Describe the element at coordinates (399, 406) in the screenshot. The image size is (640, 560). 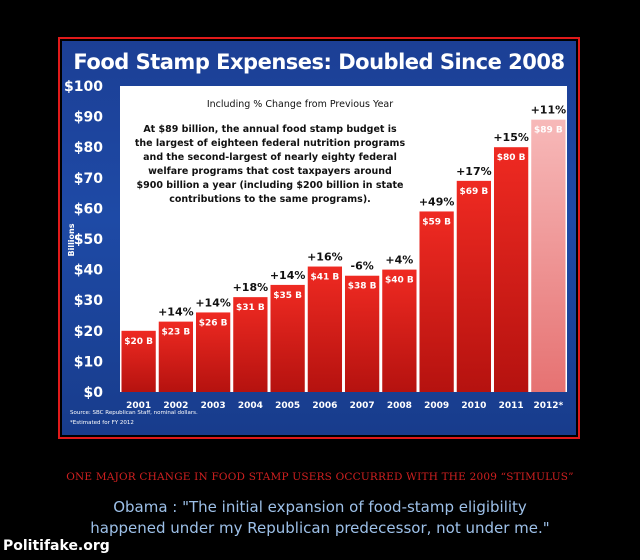
I see `x-tick-label: 2008` at that location.